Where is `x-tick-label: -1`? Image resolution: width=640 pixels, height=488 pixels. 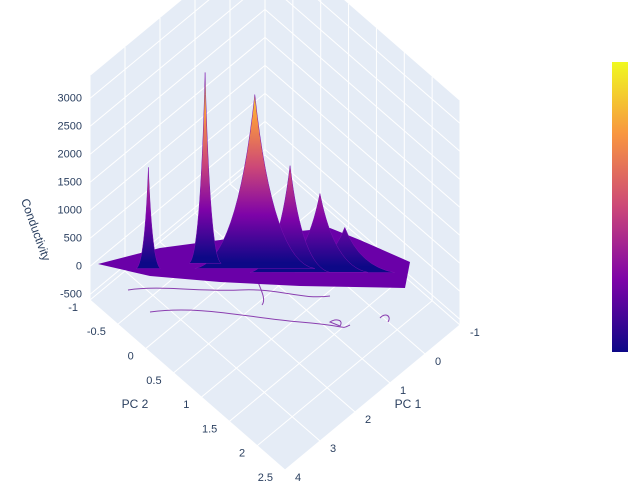
x-tick-label: -1 is located at coordinates (475, 333).